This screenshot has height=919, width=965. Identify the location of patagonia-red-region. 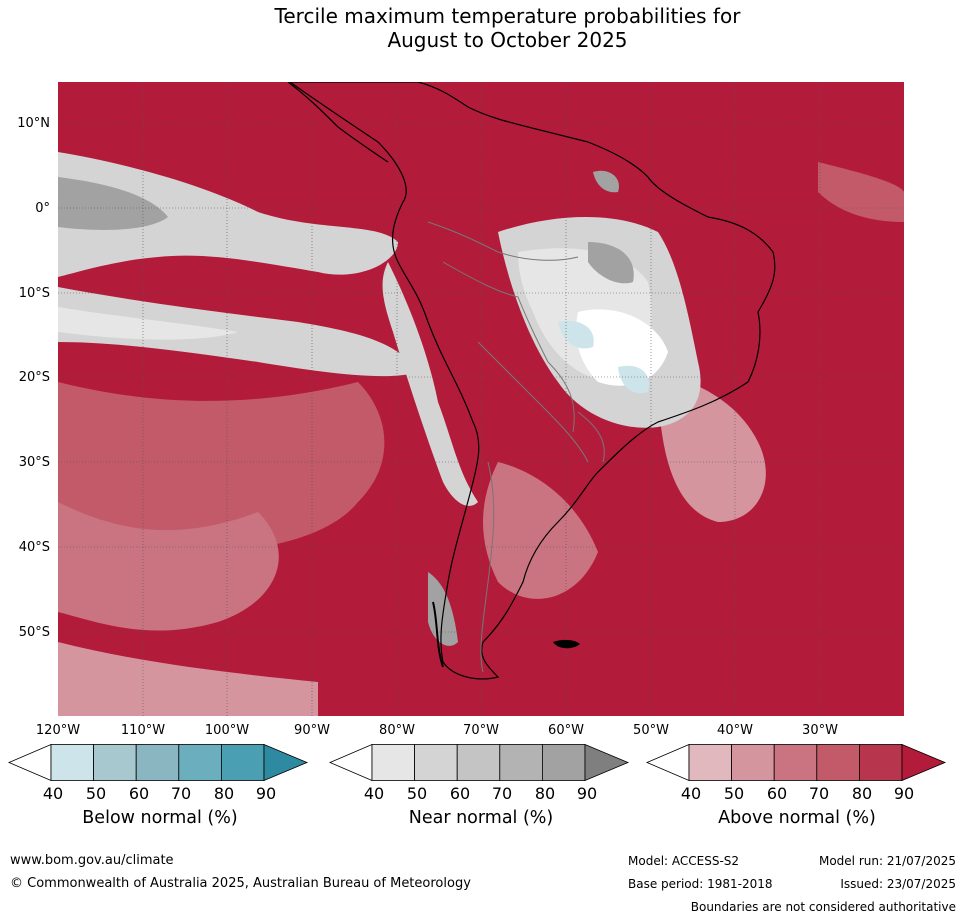
(540, 530).